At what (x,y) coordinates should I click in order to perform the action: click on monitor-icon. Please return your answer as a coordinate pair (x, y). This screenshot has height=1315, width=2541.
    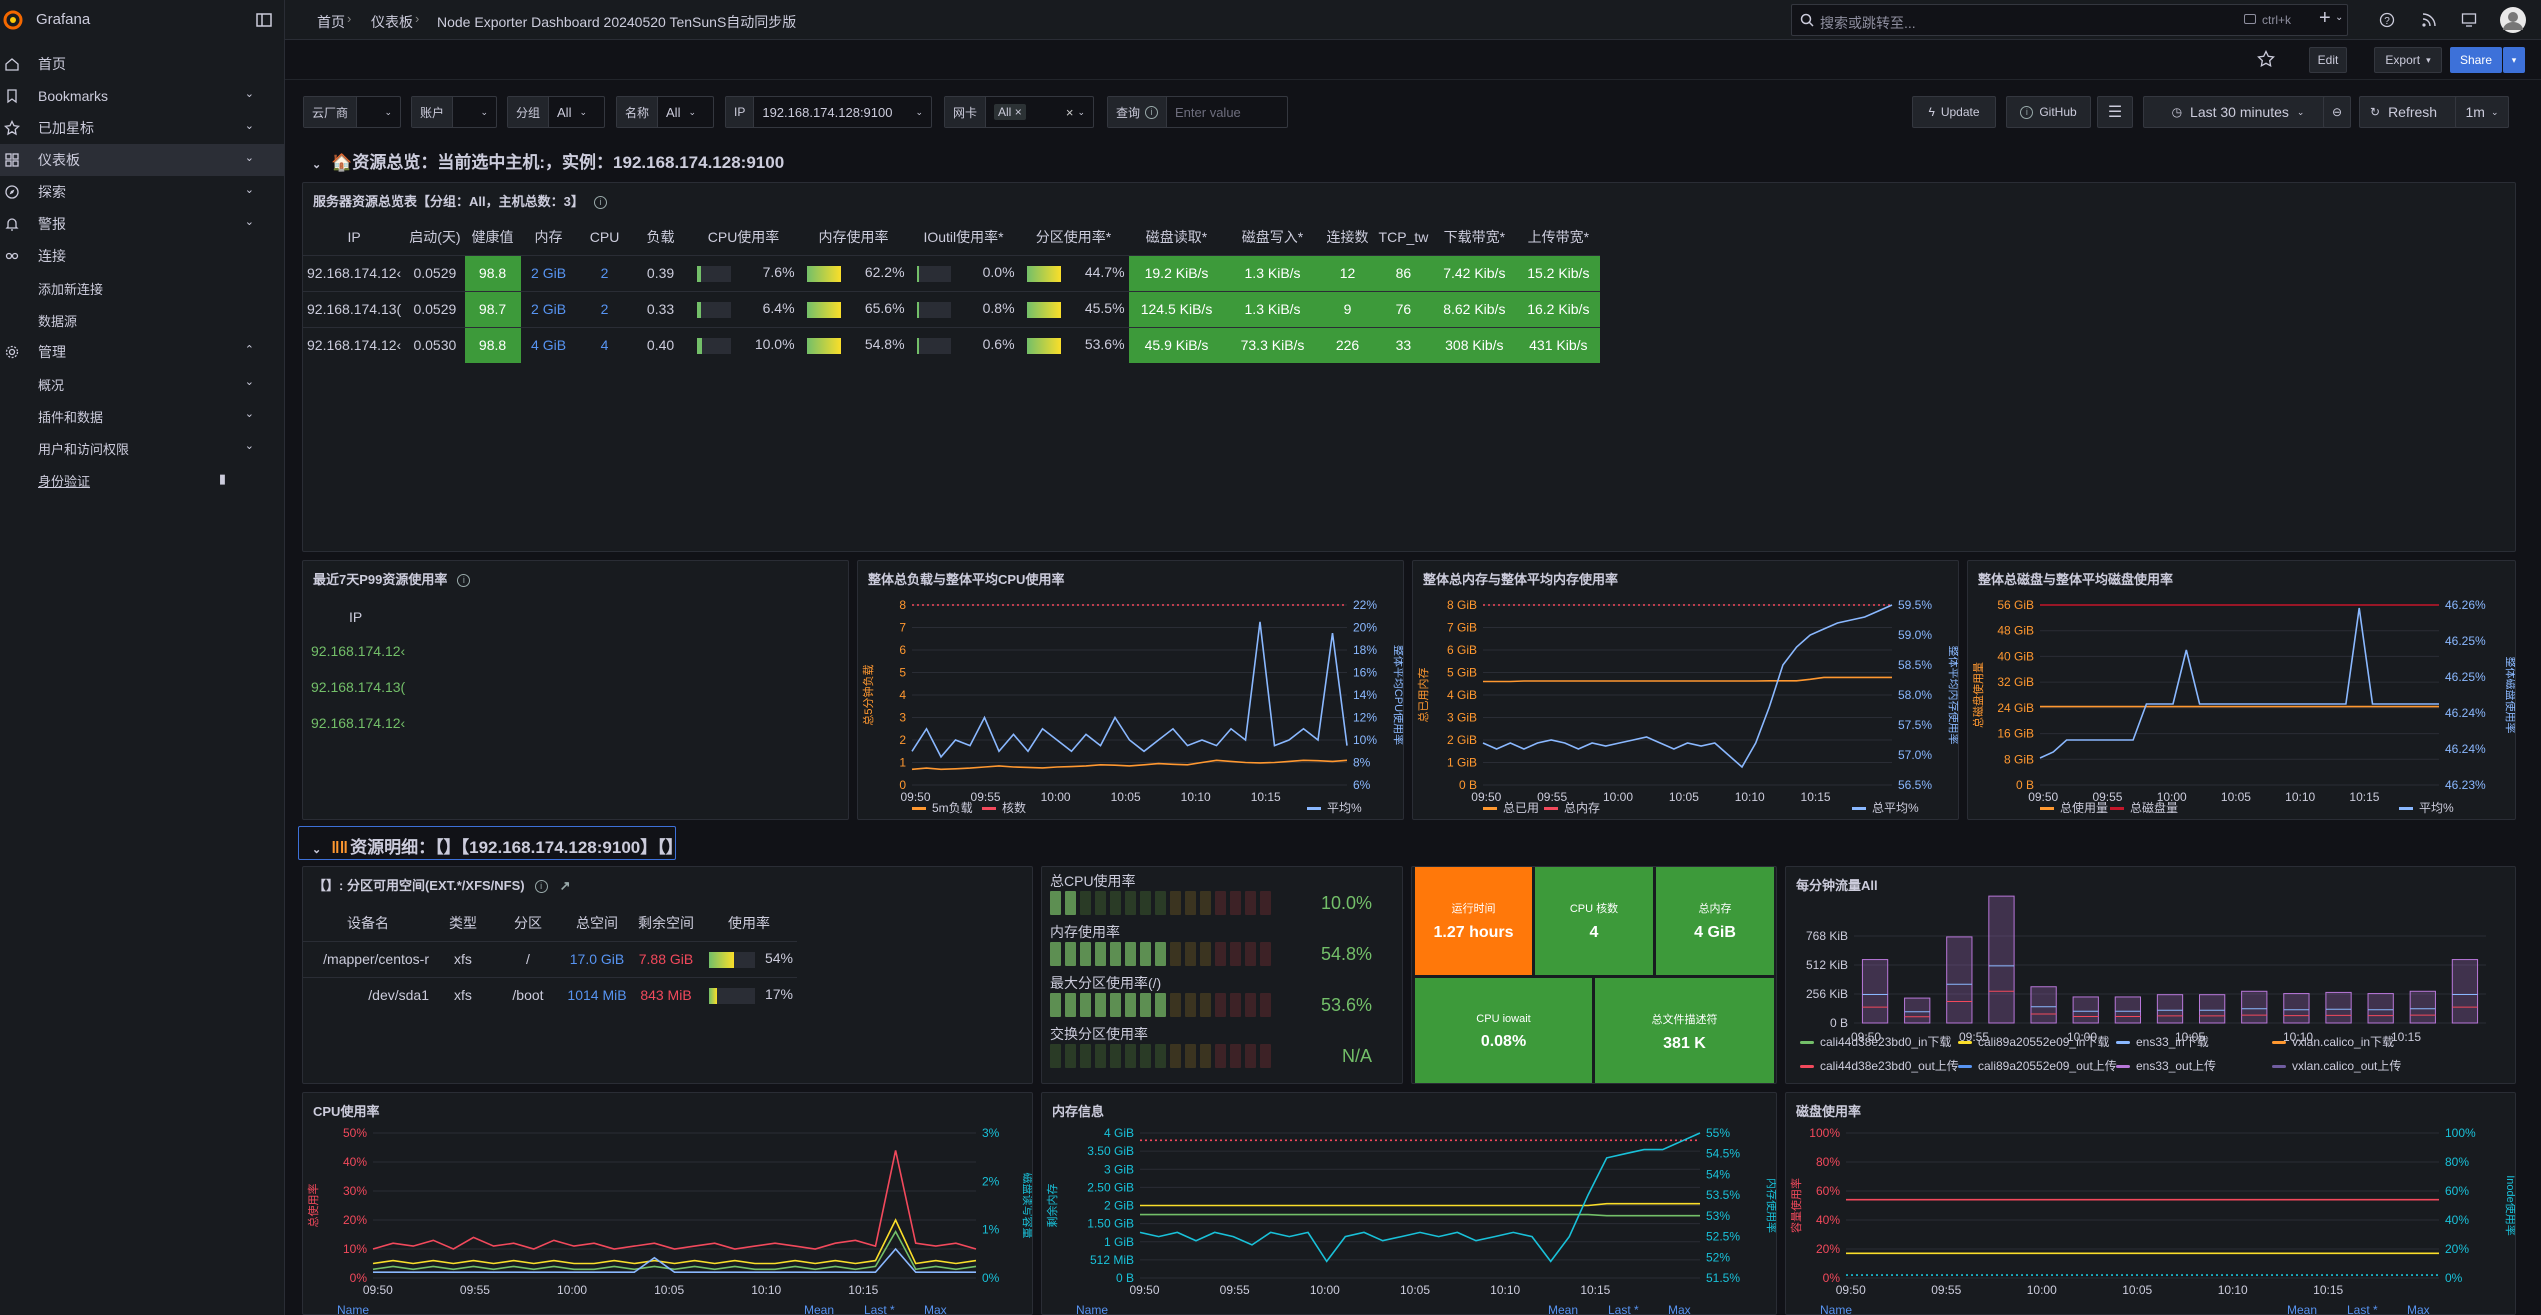
    Looking at the image, I should click on (2469, 20).